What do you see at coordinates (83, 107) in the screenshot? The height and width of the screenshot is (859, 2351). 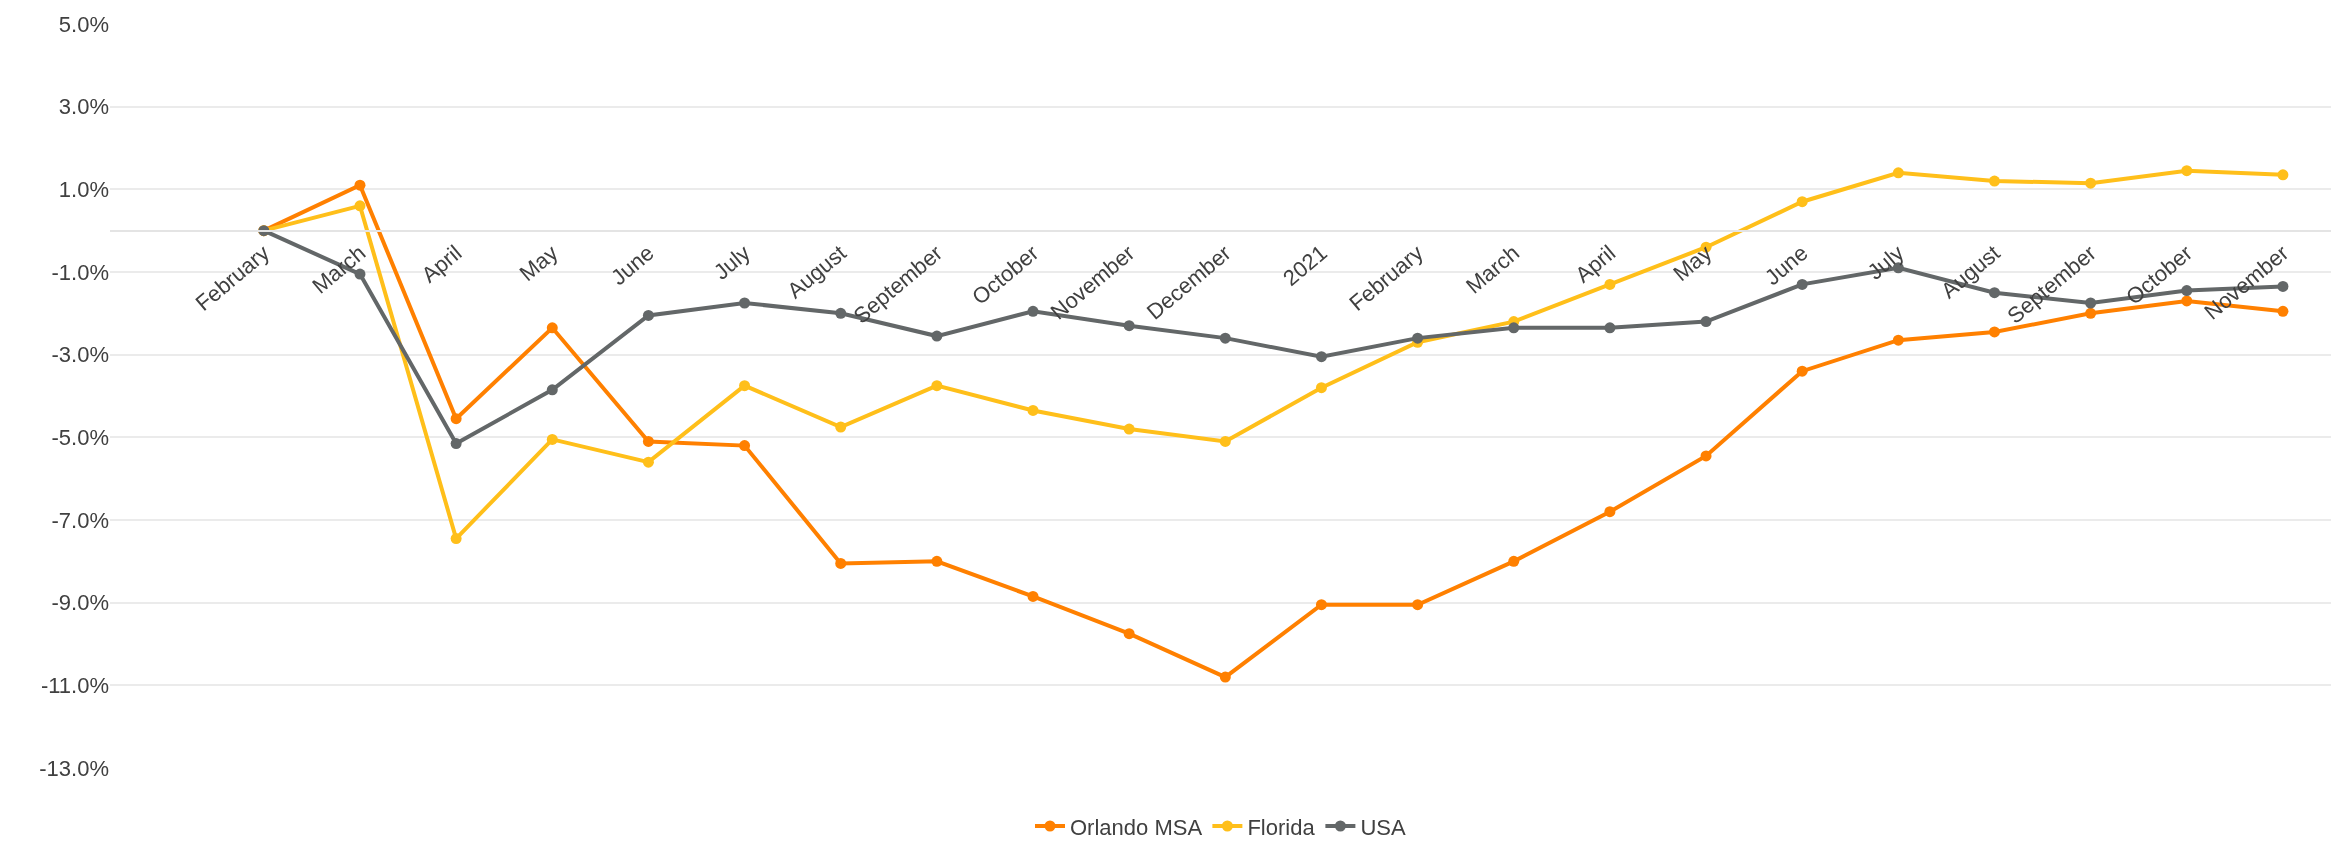 I see `y-tick-label: 3.0%` at bounding box center [83, 107].